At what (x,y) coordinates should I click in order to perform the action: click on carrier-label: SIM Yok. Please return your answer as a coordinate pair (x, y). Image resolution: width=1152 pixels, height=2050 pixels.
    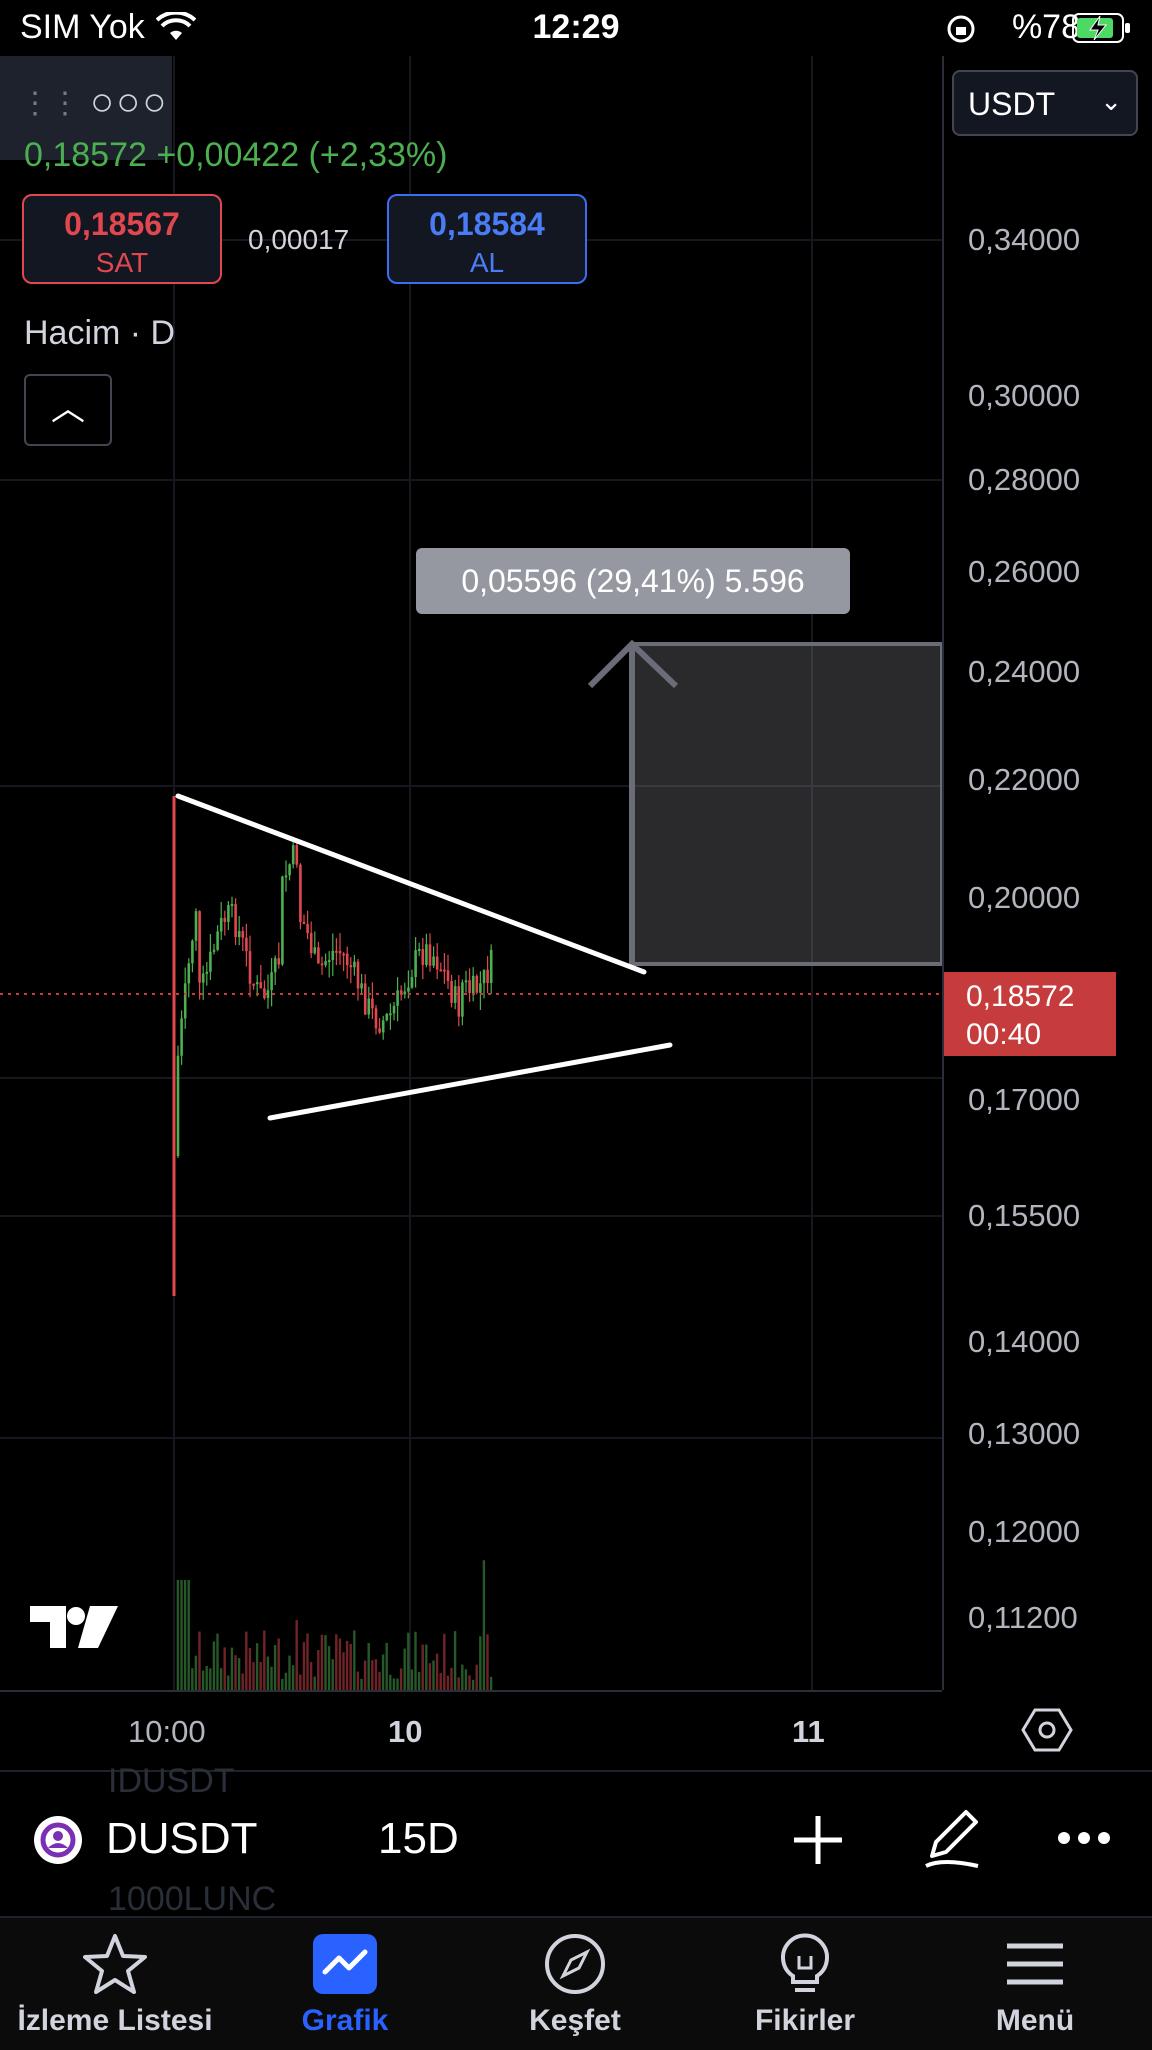
    Looking at the image, I should click on (82, 27).